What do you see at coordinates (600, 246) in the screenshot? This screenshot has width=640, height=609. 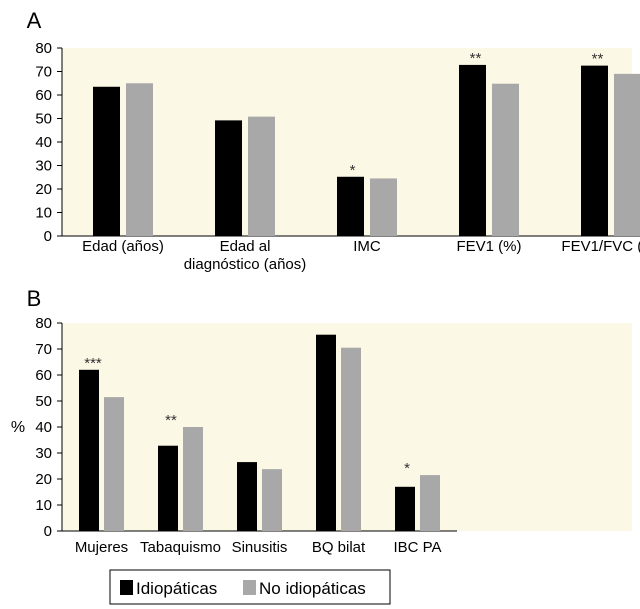 I see `category-label: FEV1/FVC (%)` at bounding box center [600, 246].